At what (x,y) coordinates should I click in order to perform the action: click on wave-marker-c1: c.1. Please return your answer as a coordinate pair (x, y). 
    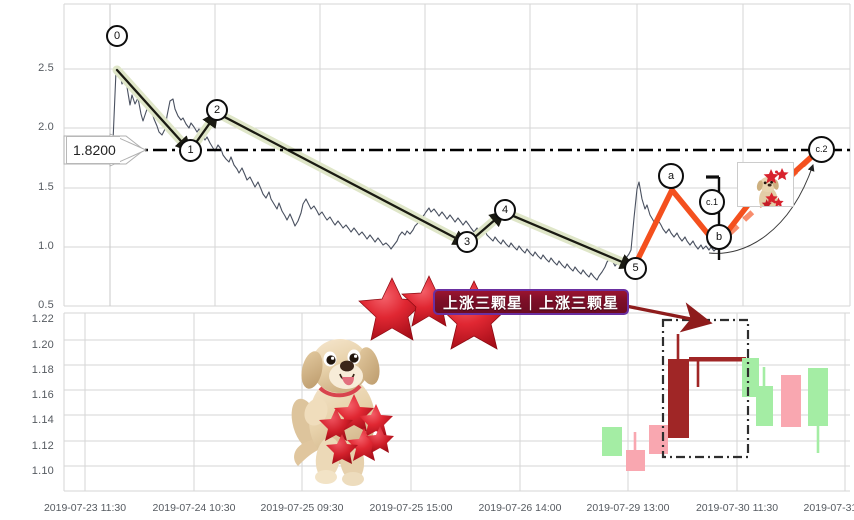
    Looking at the image, I should click on (712, 202).